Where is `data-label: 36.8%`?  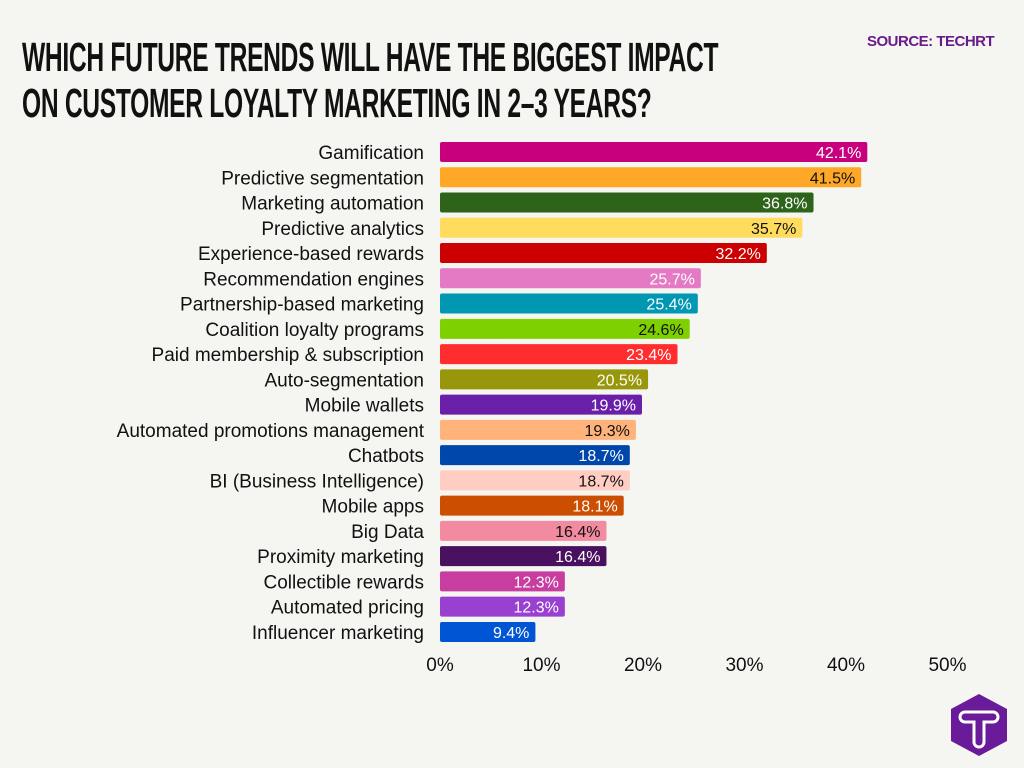 data-label: 36.8% is located at coordinates (784, 204).